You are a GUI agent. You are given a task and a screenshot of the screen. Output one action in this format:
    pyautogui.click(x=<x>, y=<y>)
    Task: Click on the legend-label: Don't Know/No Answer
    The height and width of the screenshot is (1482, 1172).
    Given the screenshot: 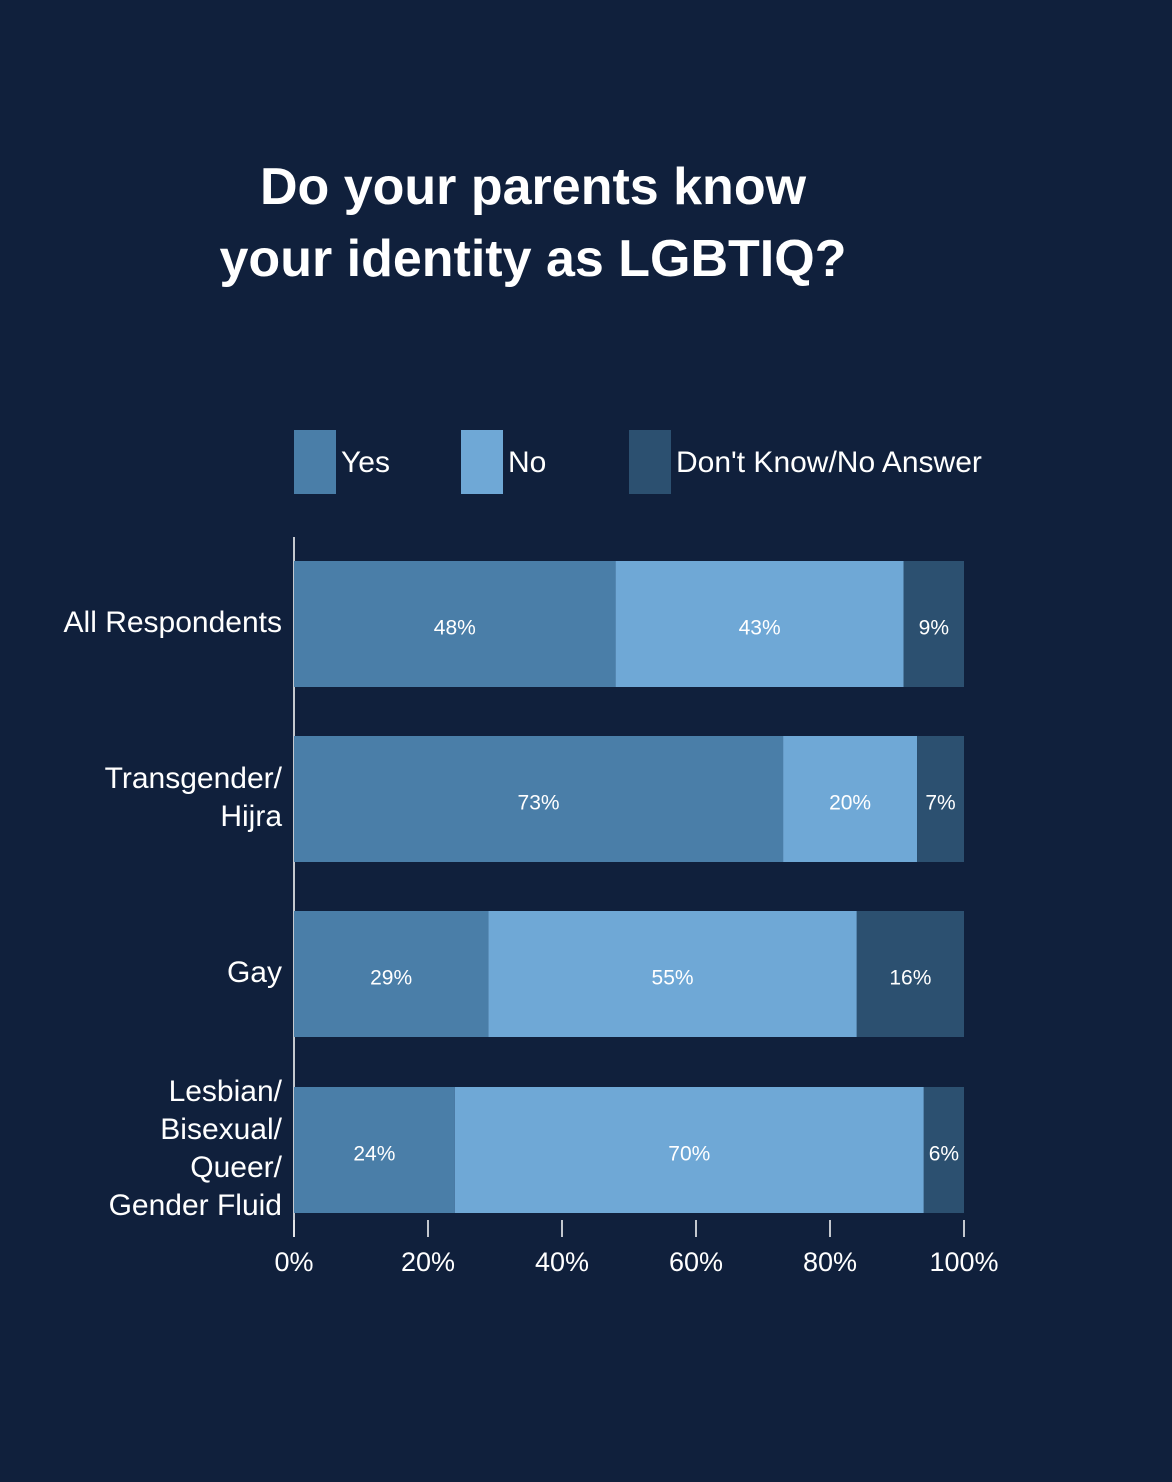 What is the action you would take?
    pyautogui.click(x=829, y=462)
    